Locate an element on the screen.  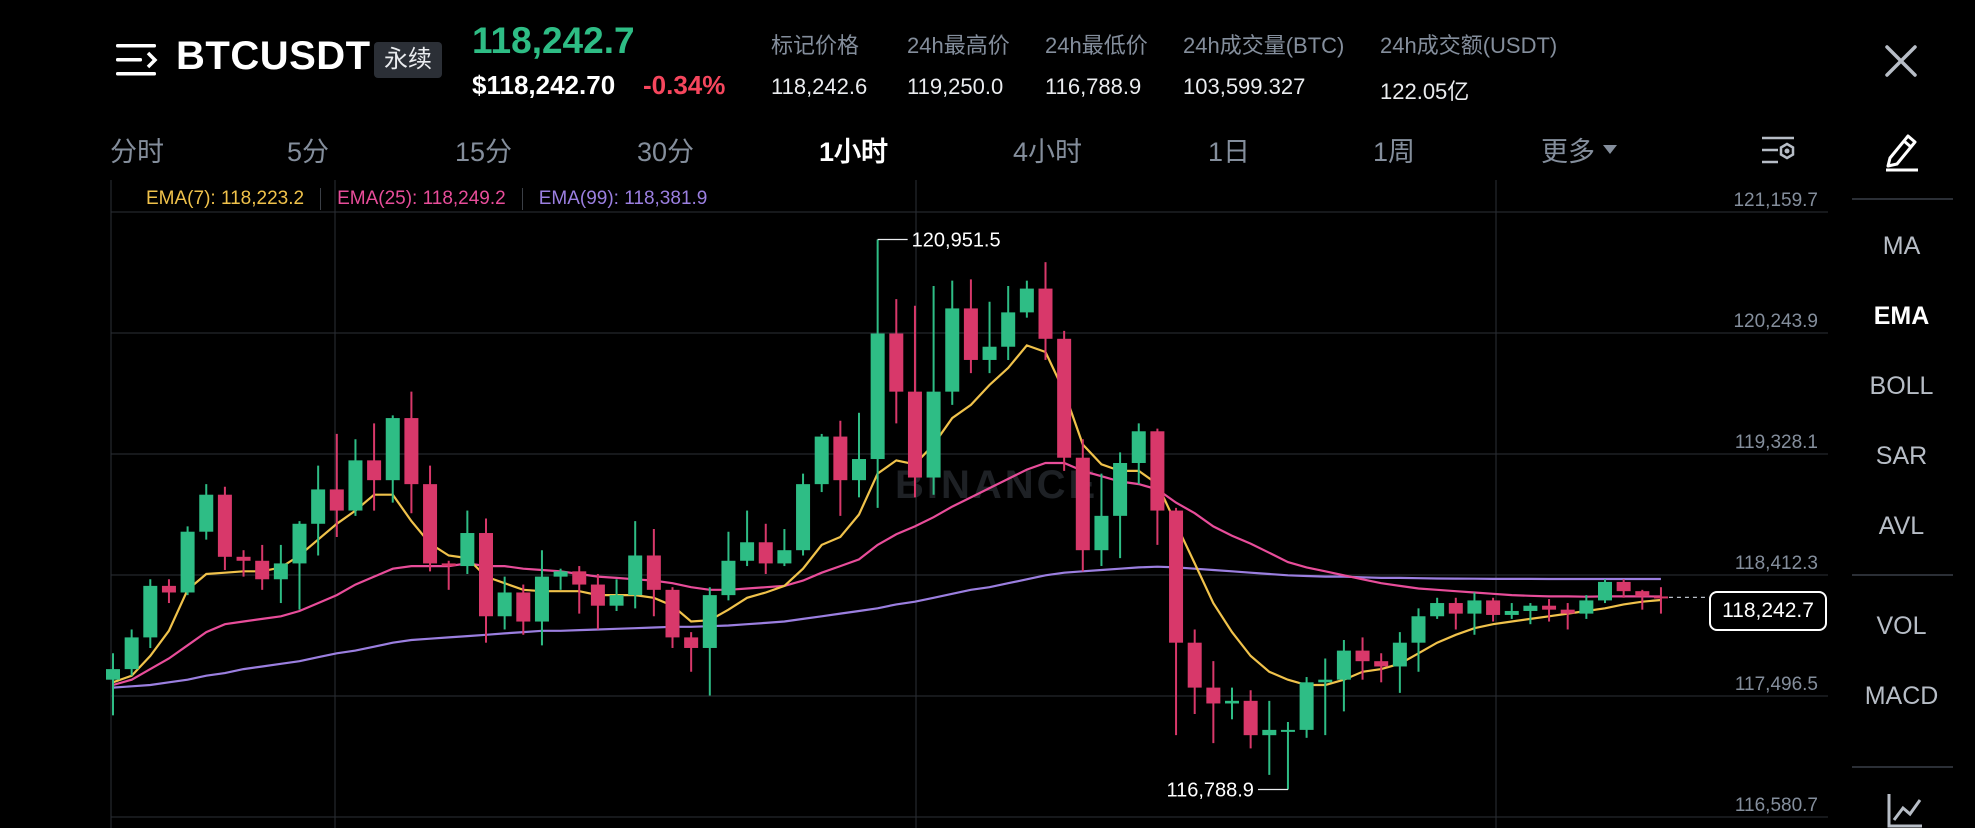
ema7-legend: EMA(7): 118,223.2 is located at coordinates (225, 199).